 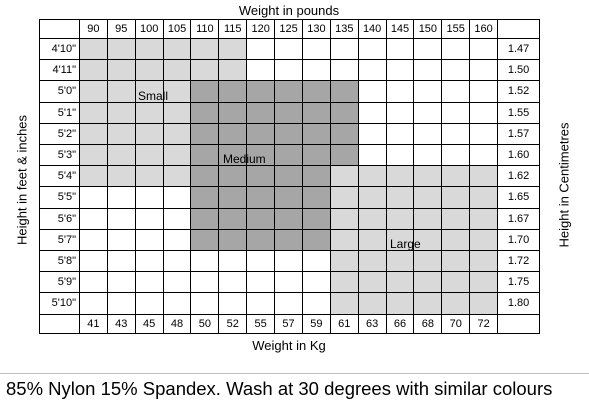 What do you see at coordinates (244, 159) in the screenshot?
I see `region-label-medium: Medium` at bounding box center [244, 159].